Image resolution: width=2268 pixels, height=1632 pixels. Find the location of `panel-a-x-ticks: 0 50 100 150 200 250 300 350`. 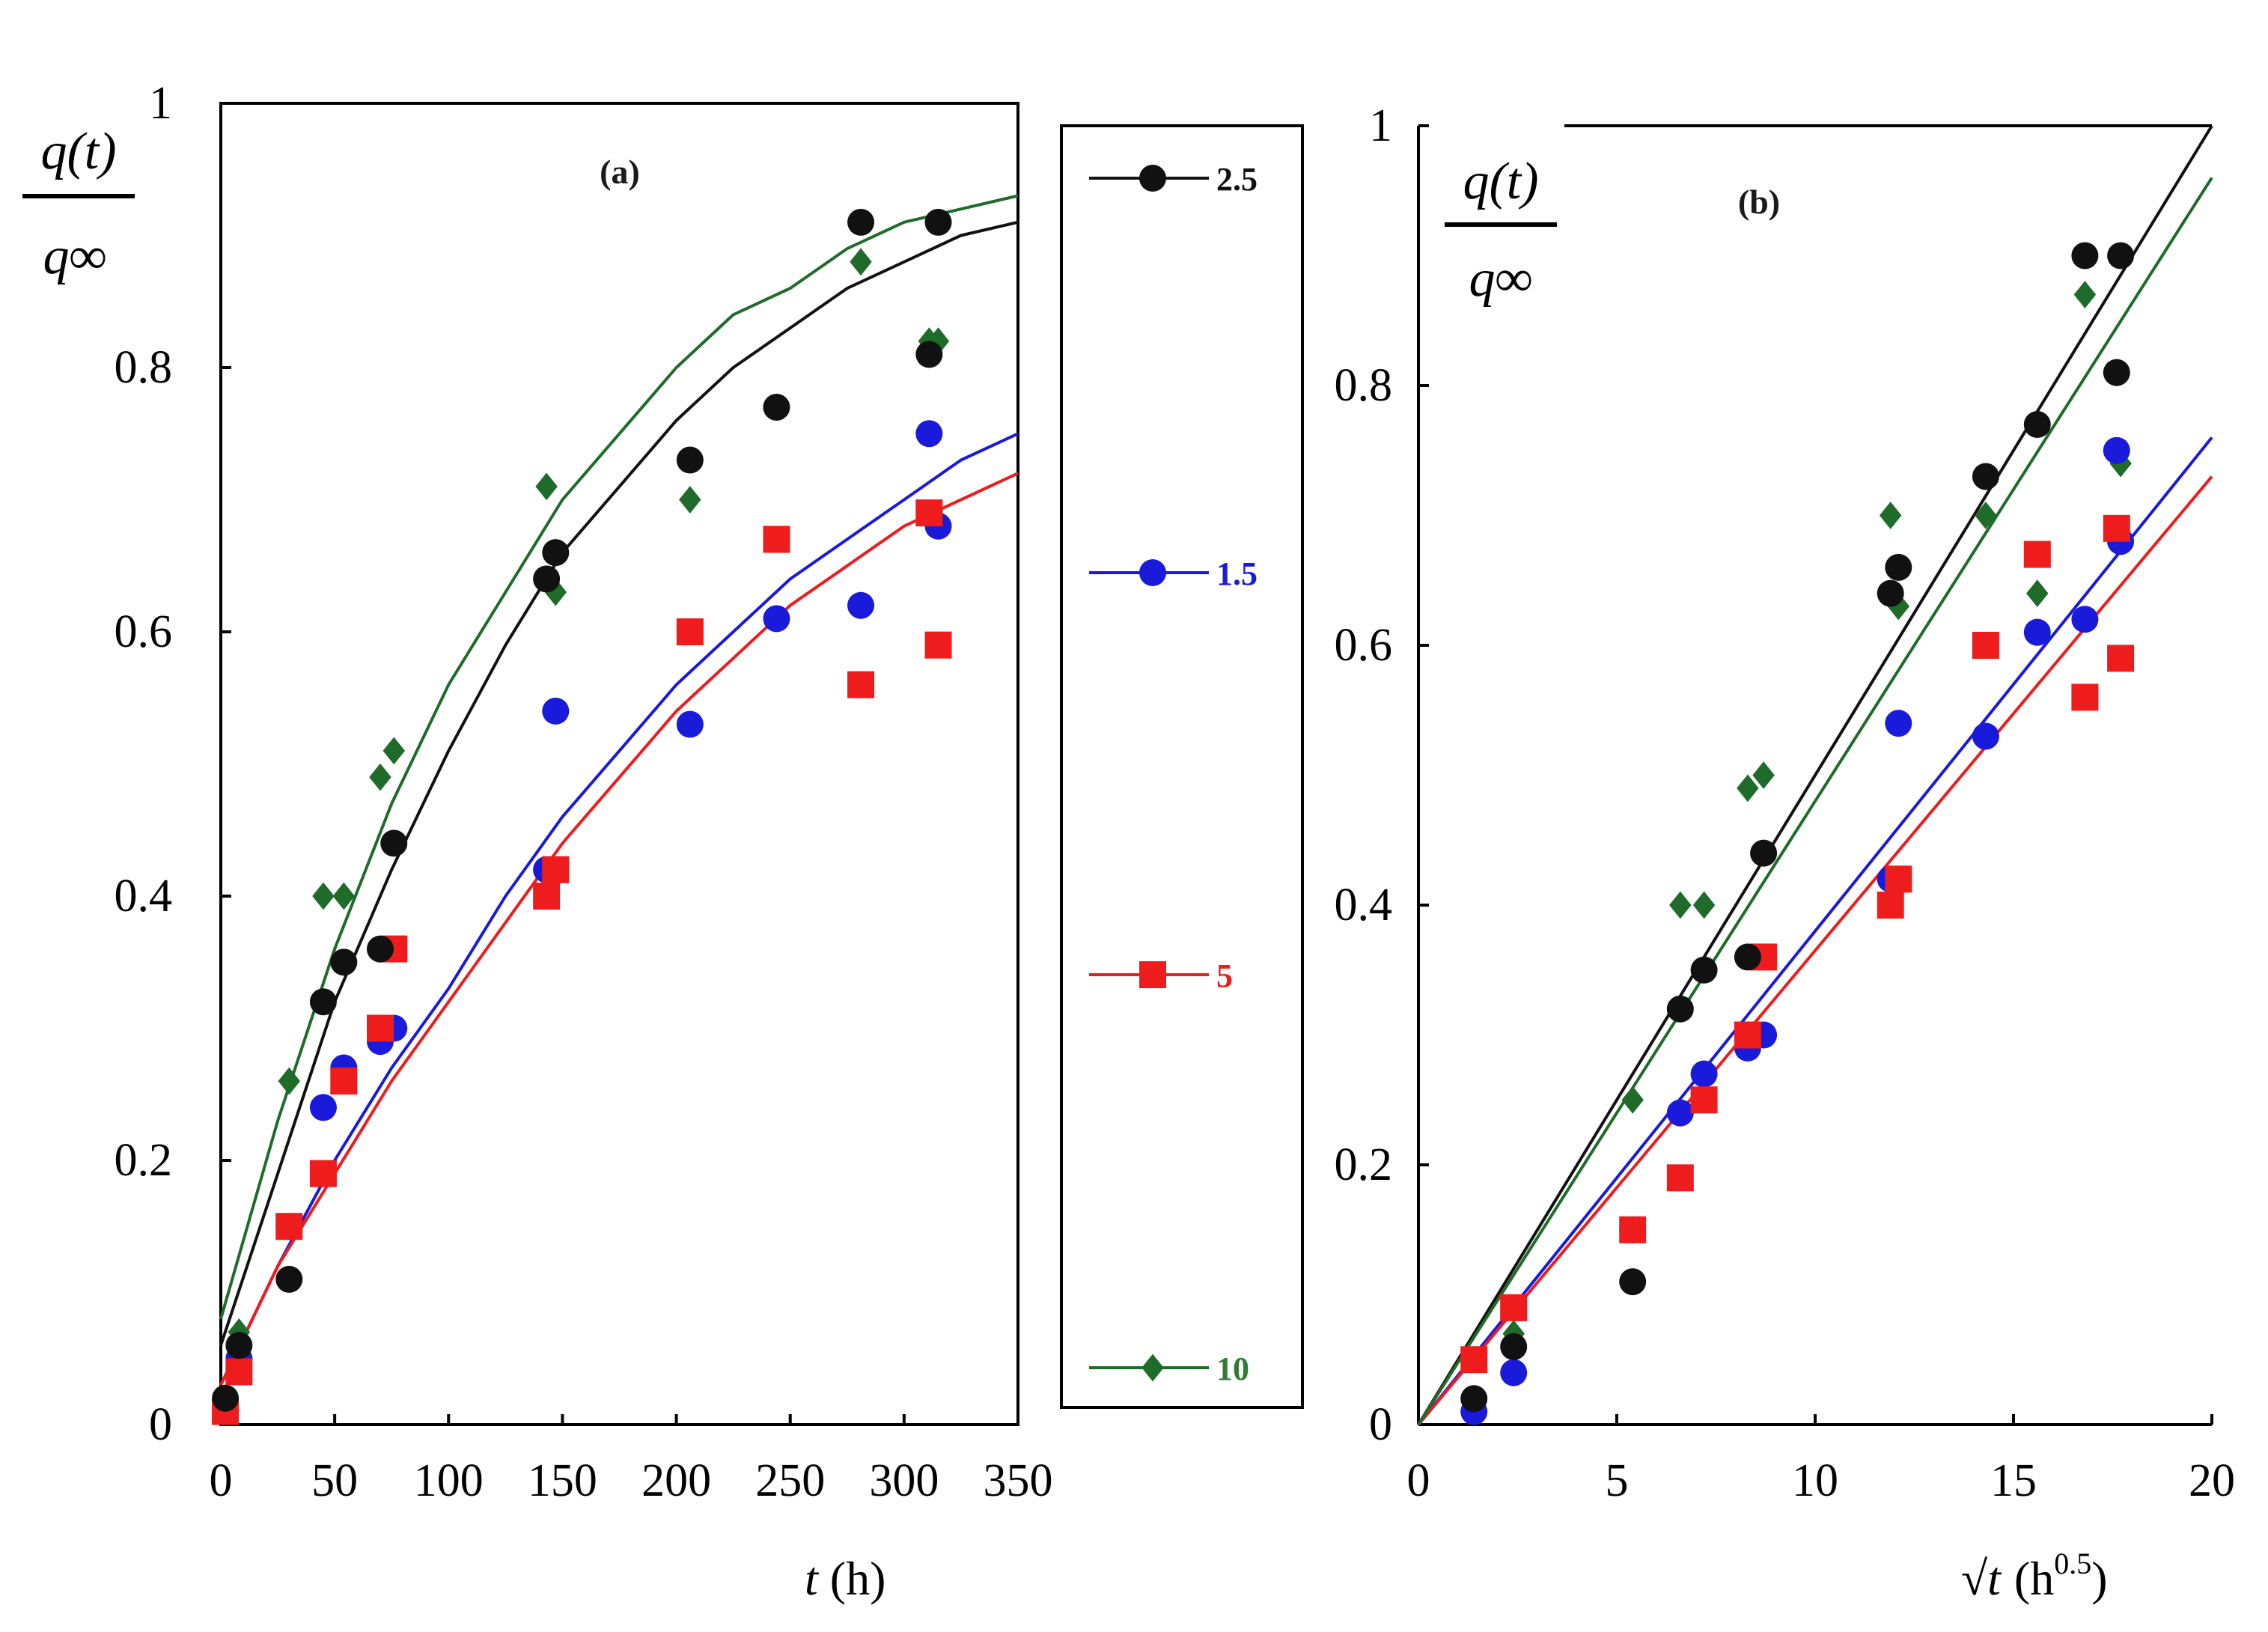

panel-a-x-ticks: 0 50 100 150 200 250 300 350 is located at coordinates (631, 1460).